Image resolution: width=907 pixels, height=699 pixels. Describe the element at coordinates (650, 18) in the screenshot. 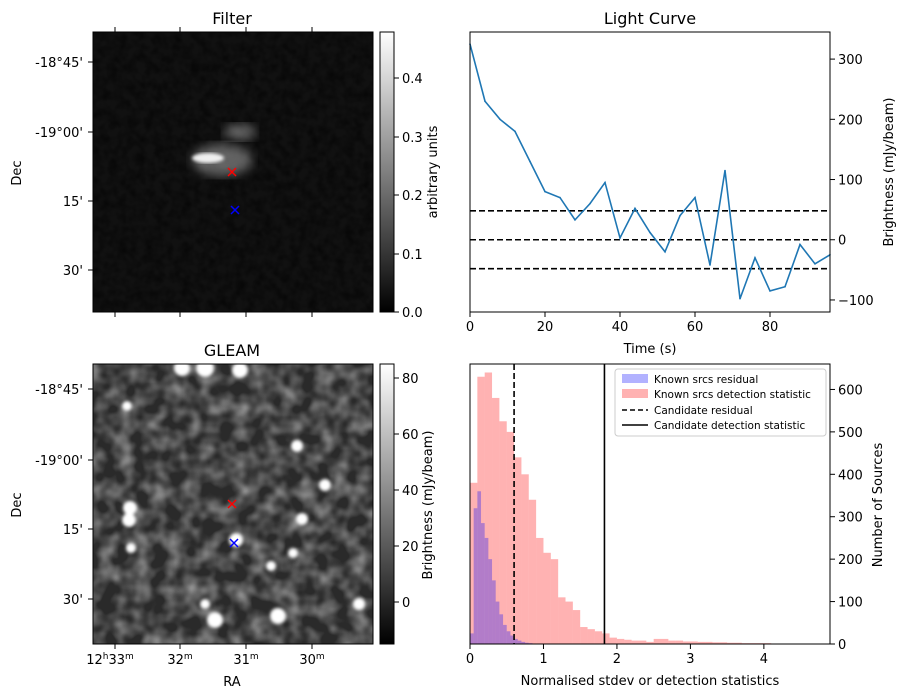

I see `light-curve-title: Light Curve` at that location.